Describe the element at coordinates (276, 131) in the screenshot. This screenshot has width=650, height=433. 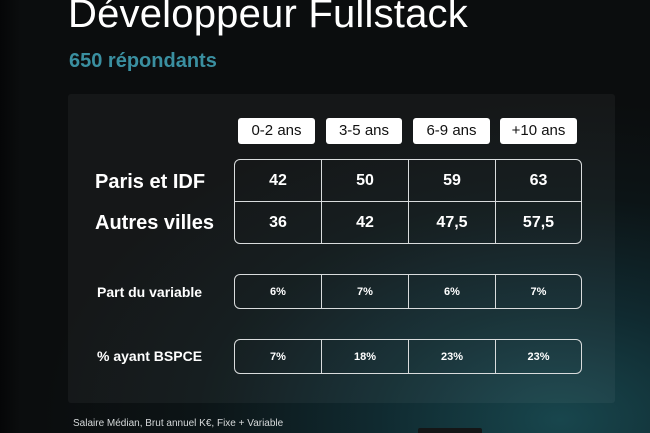
I see `column-header-0-2: 0-2 ans` at that location.